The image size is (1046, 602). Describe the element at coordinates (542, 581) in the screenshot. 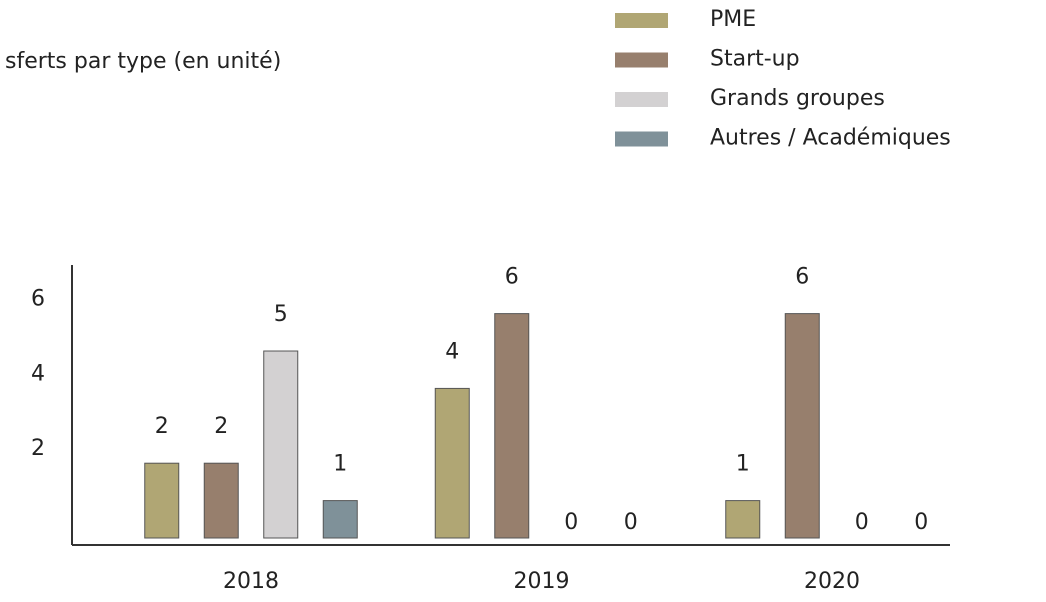

I see `x-tick-label: 2019` at that location.